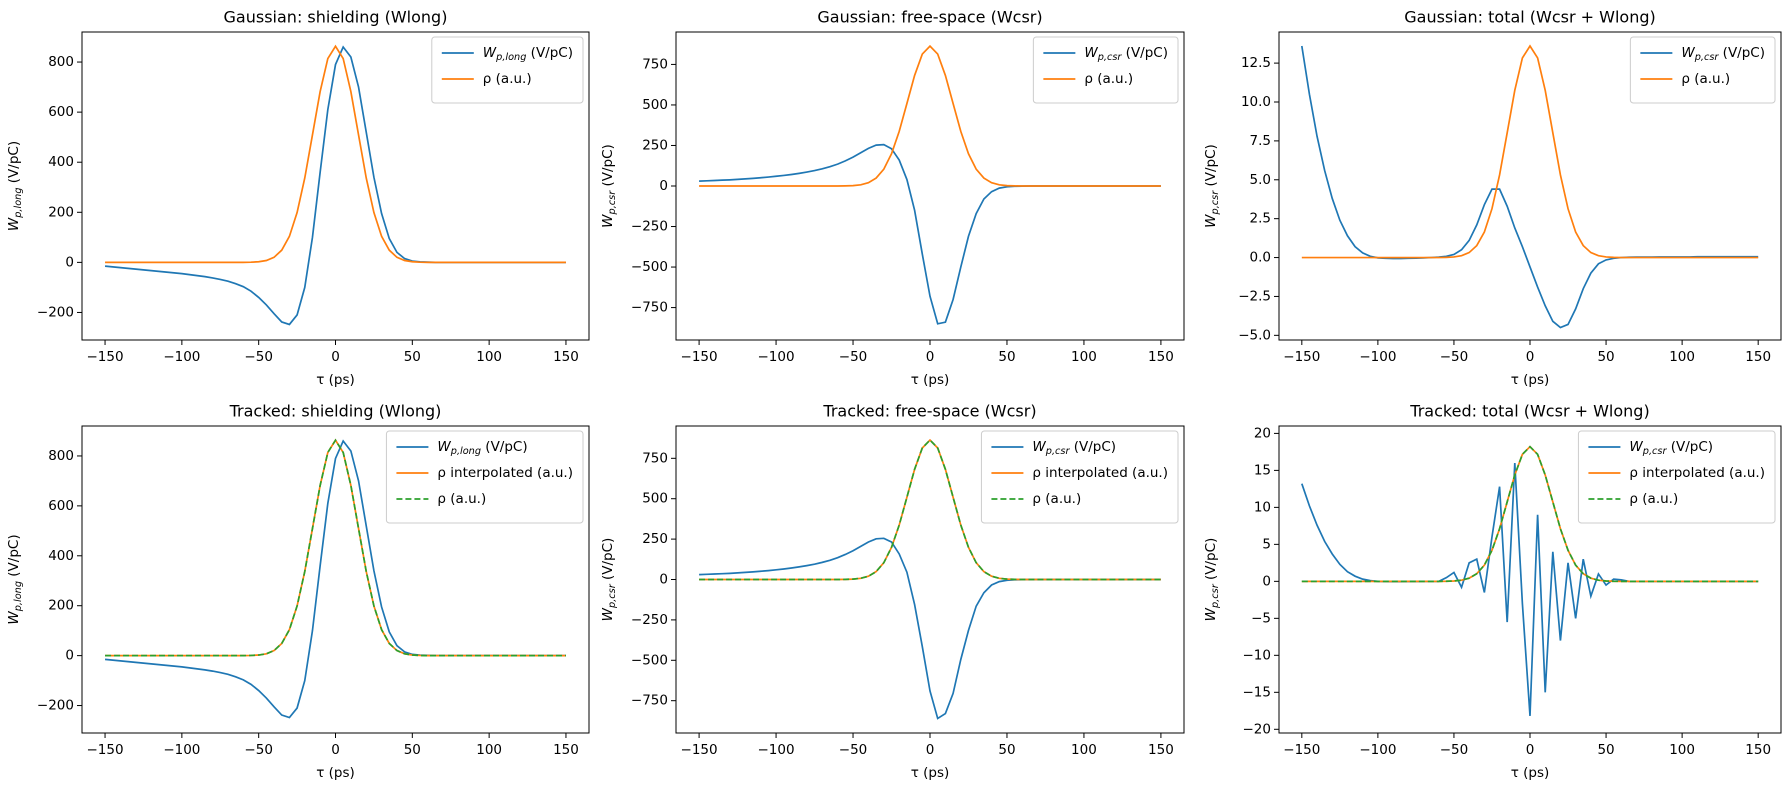 This screenshot has height=790, width=1790. What do you see at coordinates (649, 308) in the screenshot?
I see `y-tick-label: −750` at bounding box center [649, 308].